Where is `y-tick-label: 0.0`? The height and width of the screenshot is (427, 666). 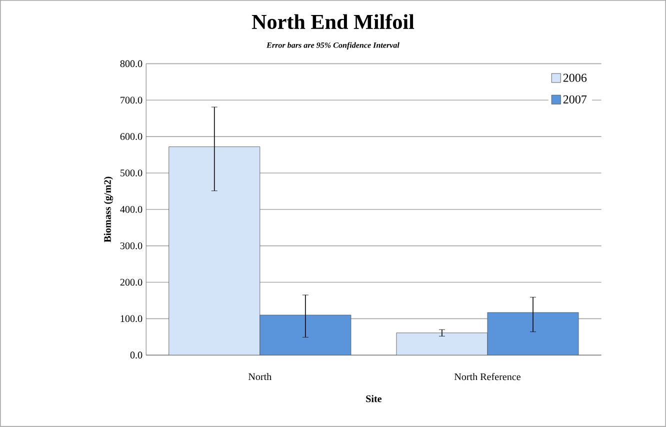
y-tick-label: 0.0 is located at coordinates (136, 355).